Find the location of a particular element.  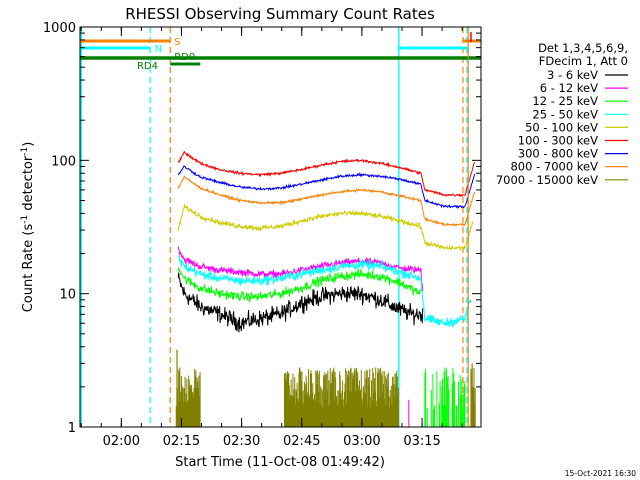

x-tick-label: 02:00 is located at coordinates (121, 441).